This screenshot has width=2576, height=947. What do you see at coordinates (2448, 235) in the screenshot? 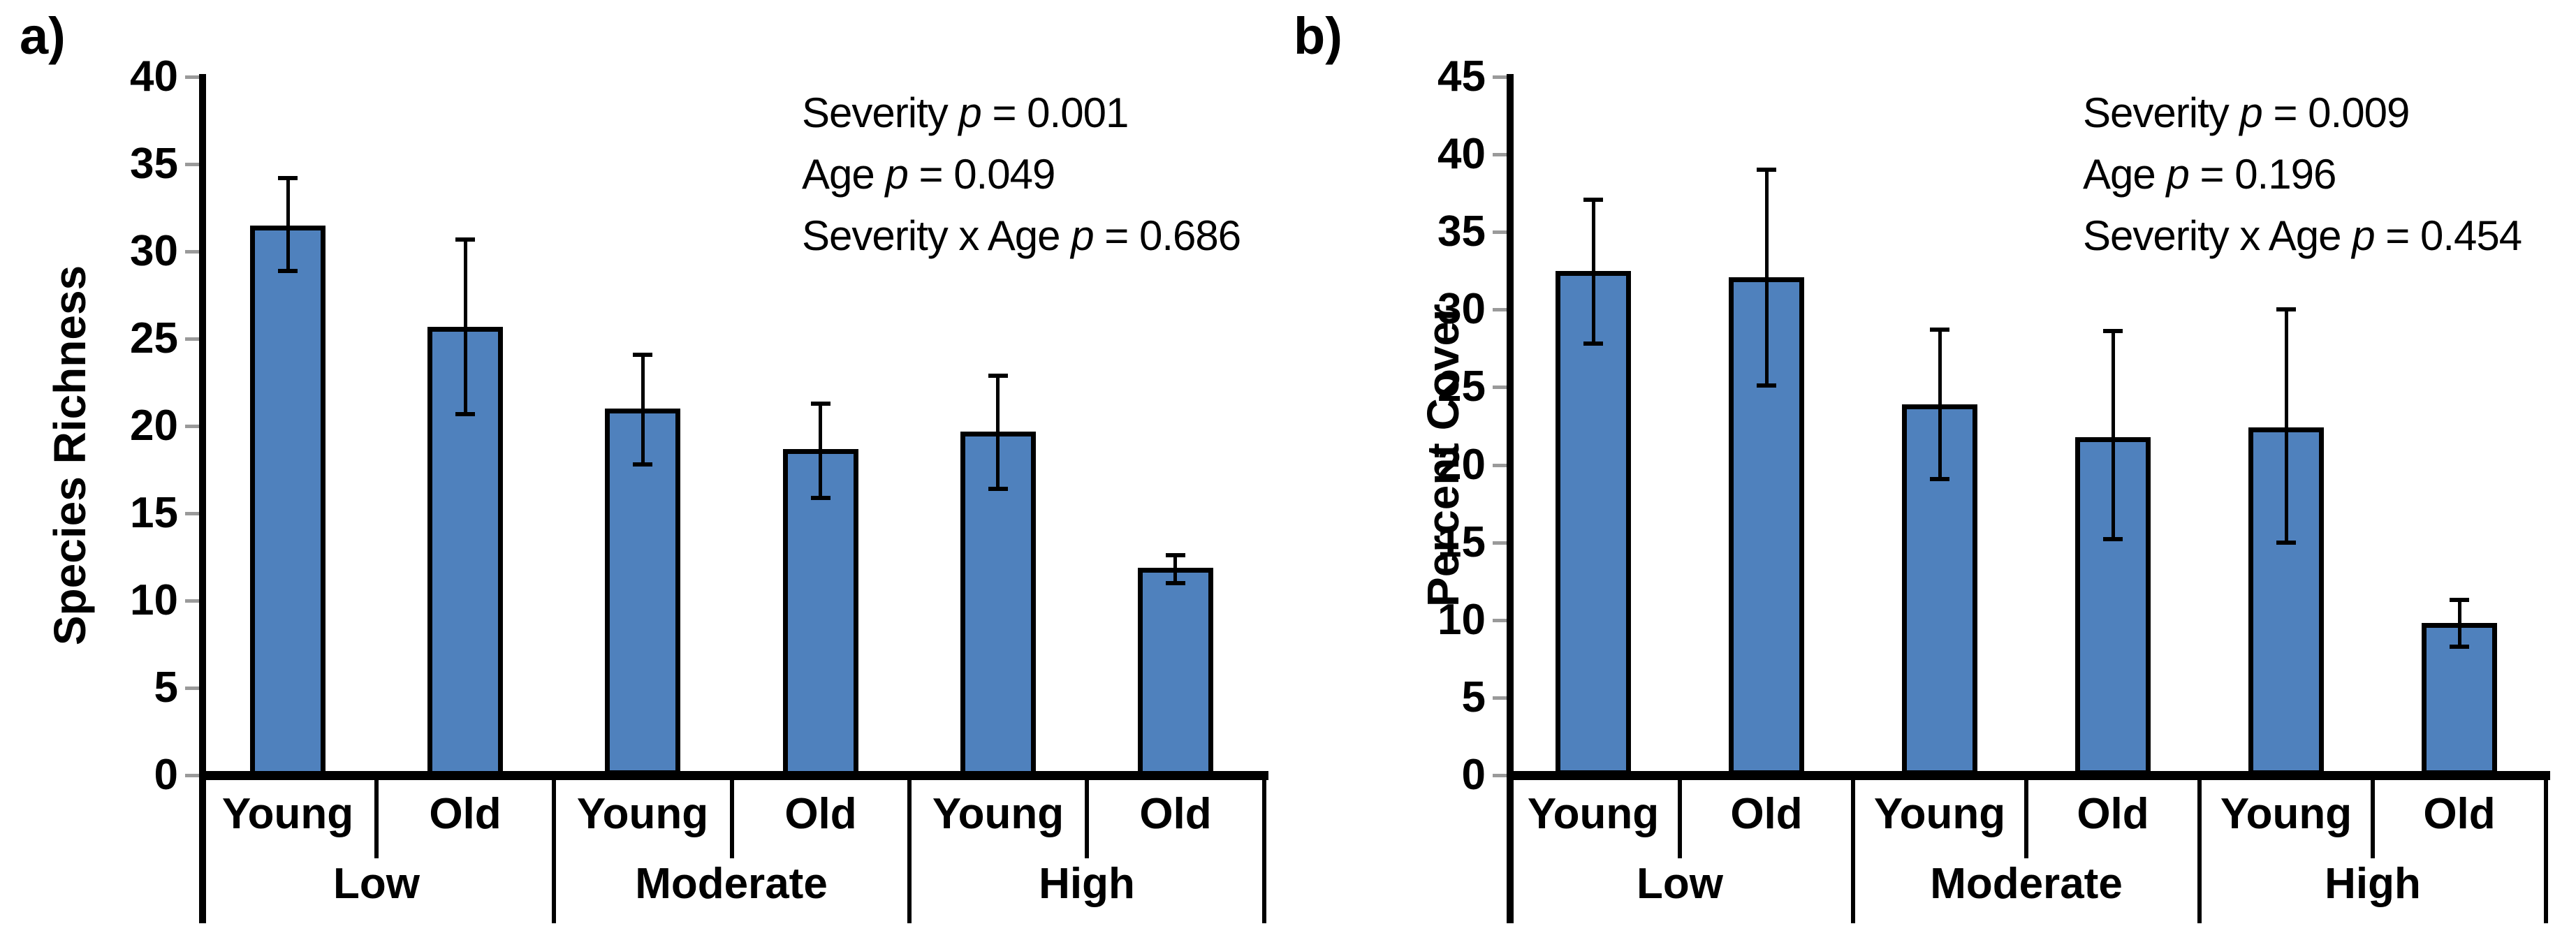
I see `stats-p-value: = 0.454` at bounding box center [2448, 235].